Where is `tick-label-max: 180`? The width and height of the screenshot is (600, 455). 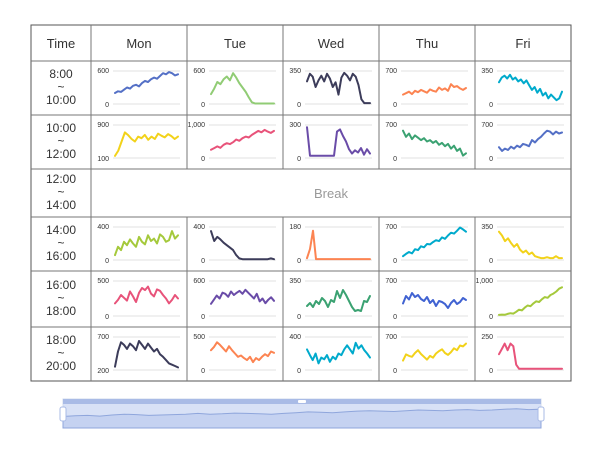
tick-label-max: 180 is located at coordinates (295, 227).